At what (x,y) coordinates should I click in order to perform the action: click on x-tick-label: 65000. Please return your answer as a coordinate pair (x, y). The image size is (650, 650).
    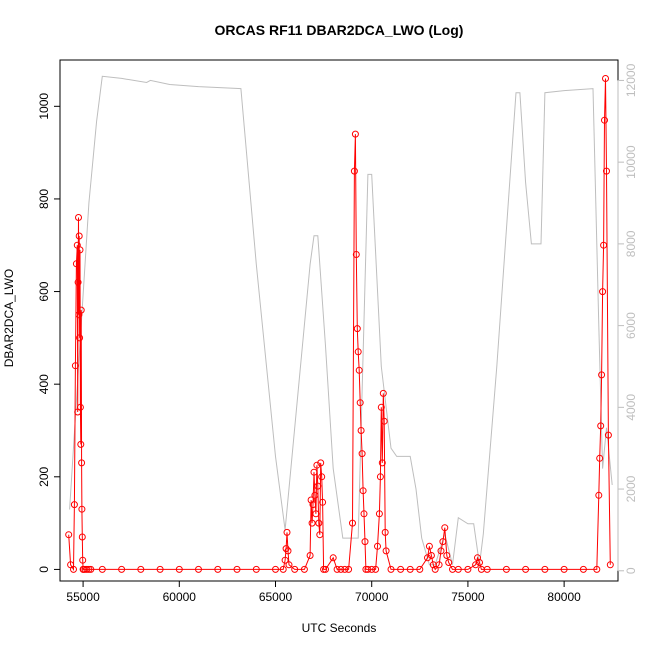
    Looking at the image, I should click on (276, 597).